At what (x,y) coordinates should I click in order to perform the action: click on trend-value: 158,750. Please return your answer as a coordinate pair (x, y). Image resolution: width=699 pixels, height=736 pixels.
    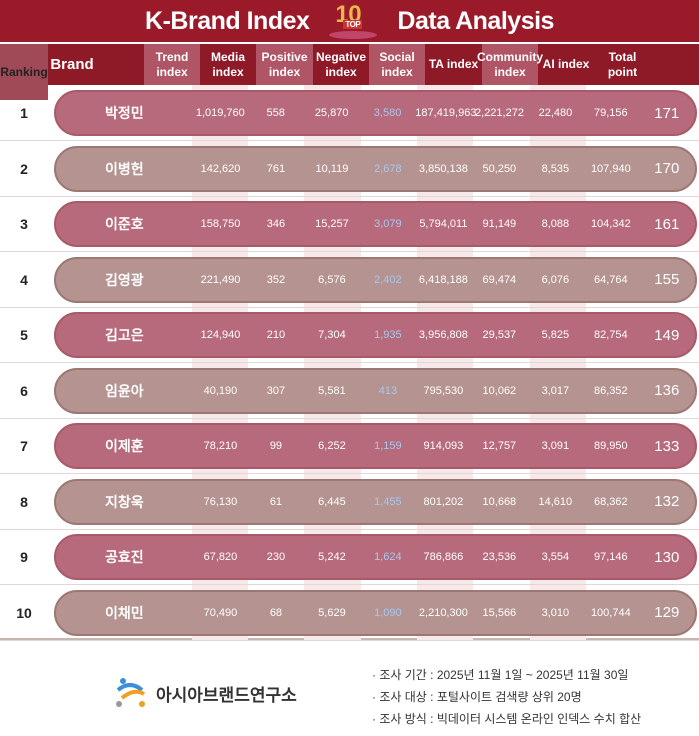
    Looking at the image, I should click on (220, 224).